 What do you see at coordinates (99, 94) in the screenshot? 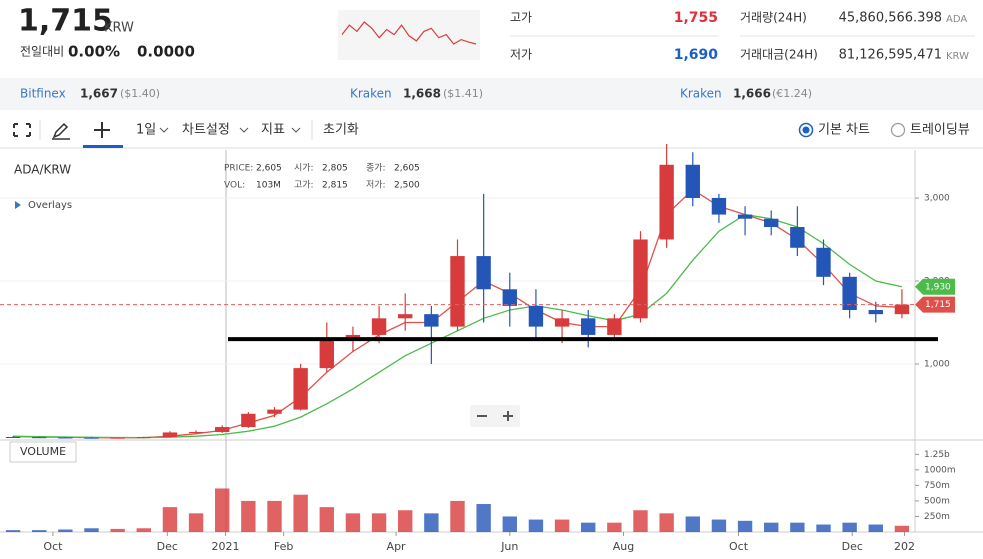
I see `exchange-price: 1,667` at bounding box center [99, 94].